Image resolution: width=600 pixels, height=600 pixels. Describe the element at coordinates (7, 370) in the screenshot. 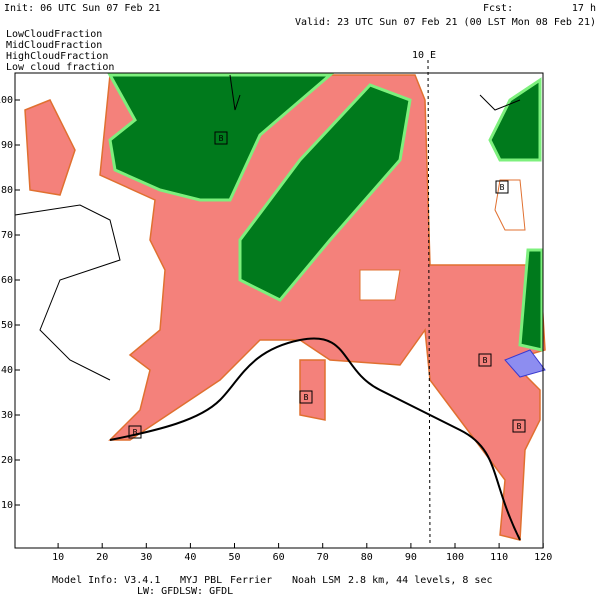

I see `y-tick-label: 40` at that location.